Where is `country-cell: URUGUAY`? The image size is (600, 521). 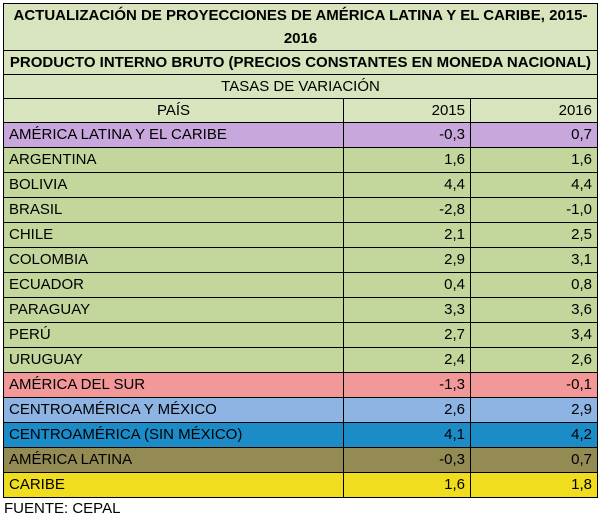
country-cell: URUGUAY is located at coordinates (173, 360).